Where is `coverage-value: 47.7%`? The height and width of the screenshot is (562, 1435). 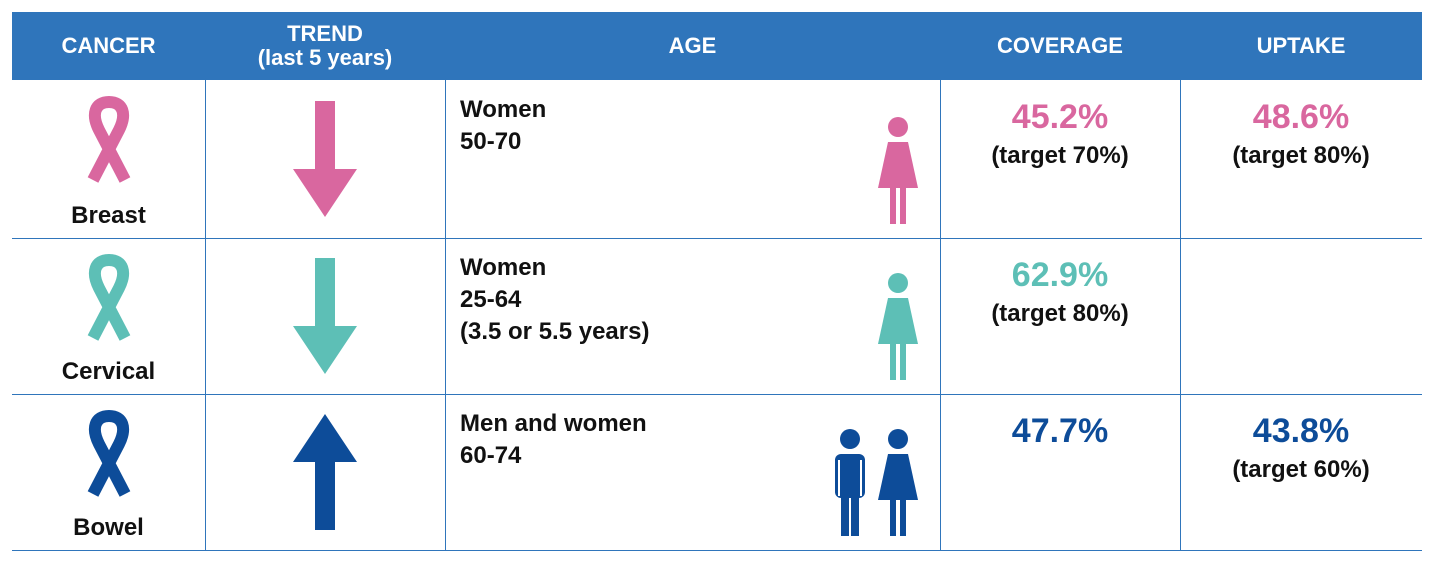
coverage-value: 47.7% is located at coordinates (1060, 431).